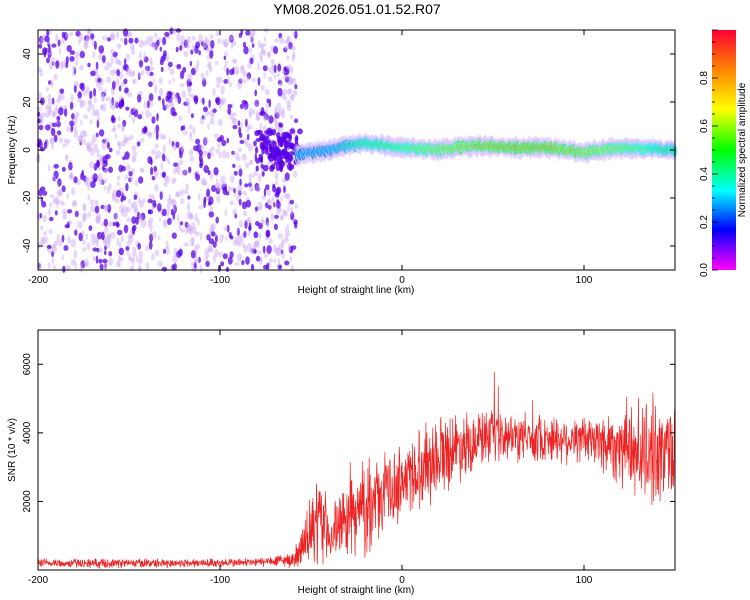  What do you see at coordinates (38, 280) in the screenshot?
I see `x-tick-label: -200` at bounding box center [38, 280].